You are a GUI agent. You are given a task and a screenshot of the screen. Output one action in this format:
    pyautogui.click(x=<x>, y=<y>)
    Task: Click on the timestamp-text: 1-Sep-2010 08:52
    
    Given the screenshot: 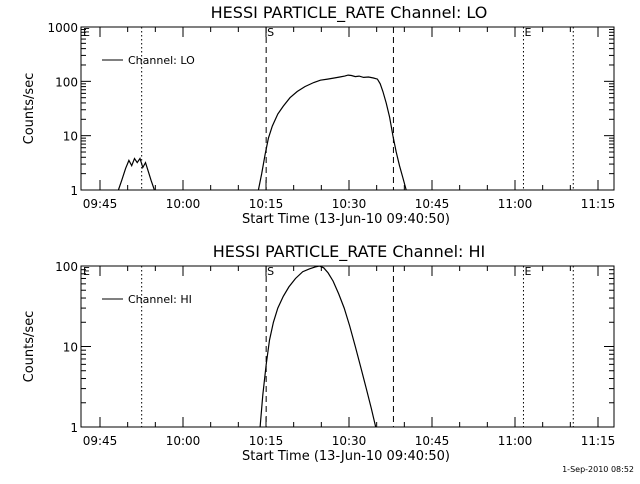 What is the action you would take?
    pyautogui.click(x=598, y=469)
    